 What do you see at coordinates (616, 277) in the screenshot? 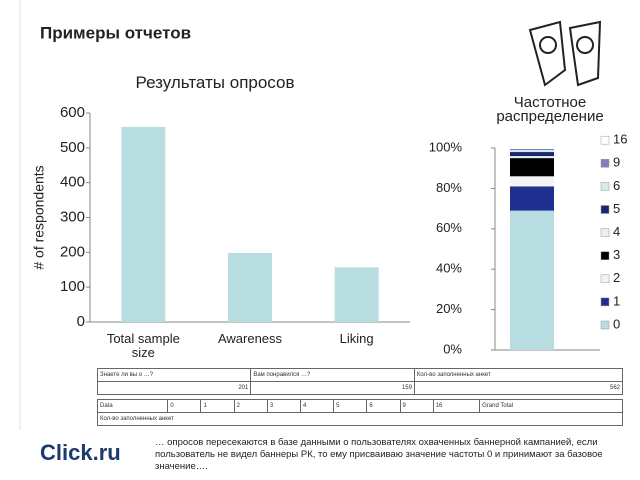
I see `legend-label: 2` at bounding box center [616, 277].